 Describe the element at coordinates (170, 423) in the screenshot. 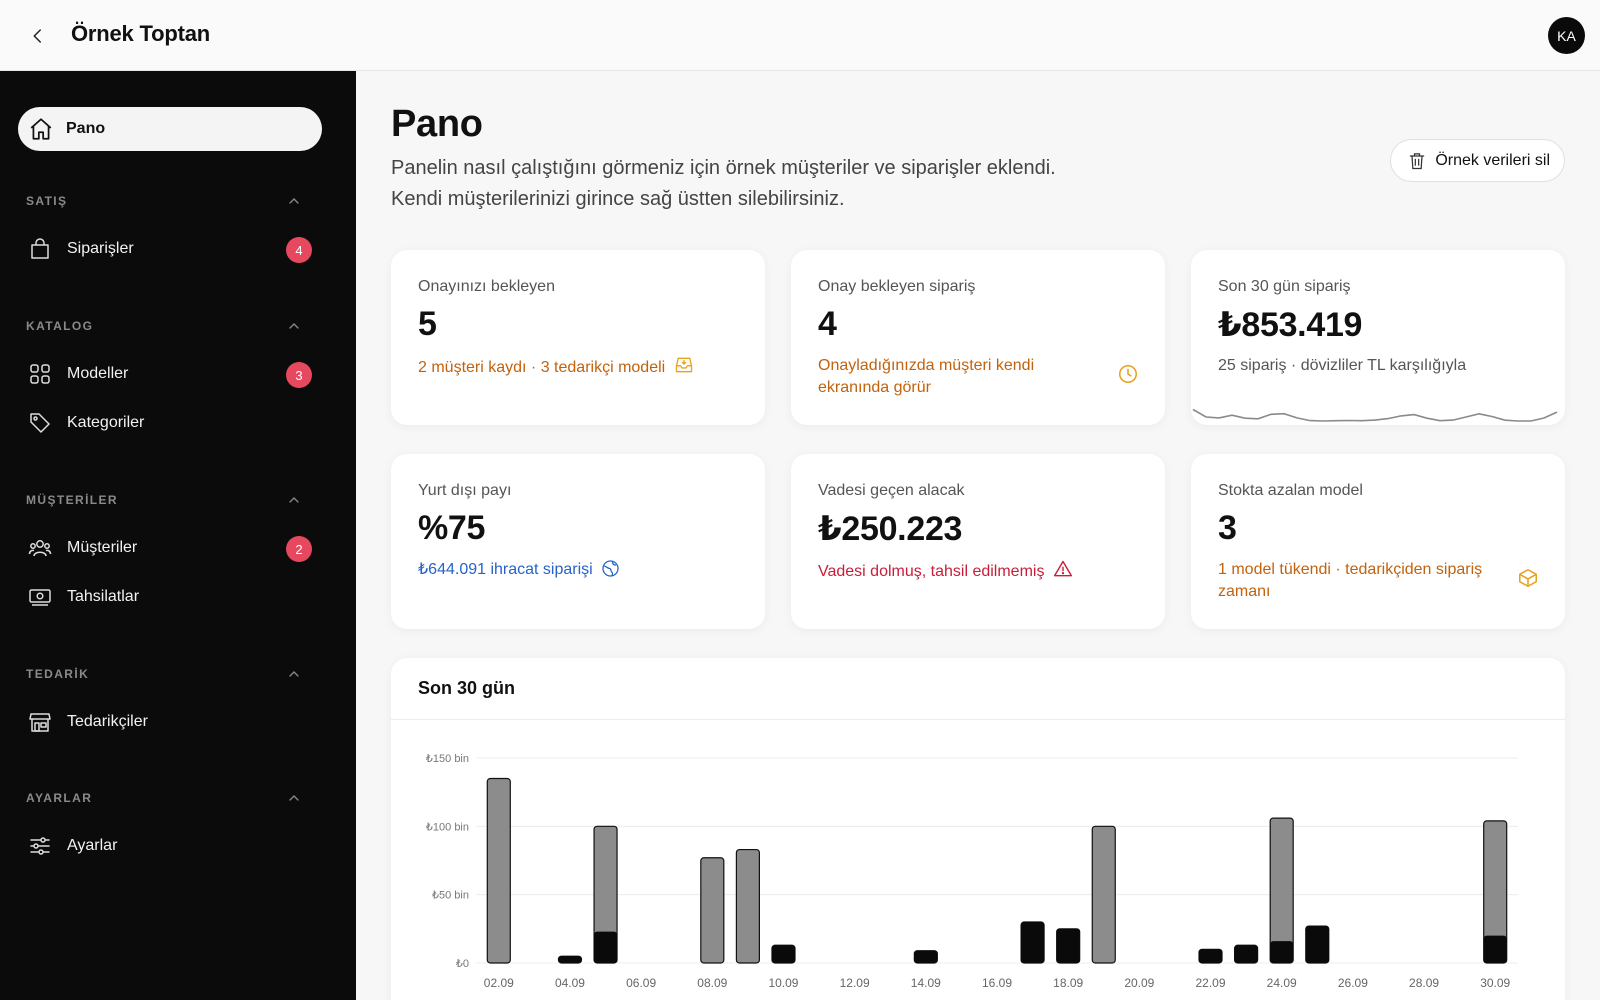

I see `sidebar-item-kategoriler: Kategoriler` at that location.